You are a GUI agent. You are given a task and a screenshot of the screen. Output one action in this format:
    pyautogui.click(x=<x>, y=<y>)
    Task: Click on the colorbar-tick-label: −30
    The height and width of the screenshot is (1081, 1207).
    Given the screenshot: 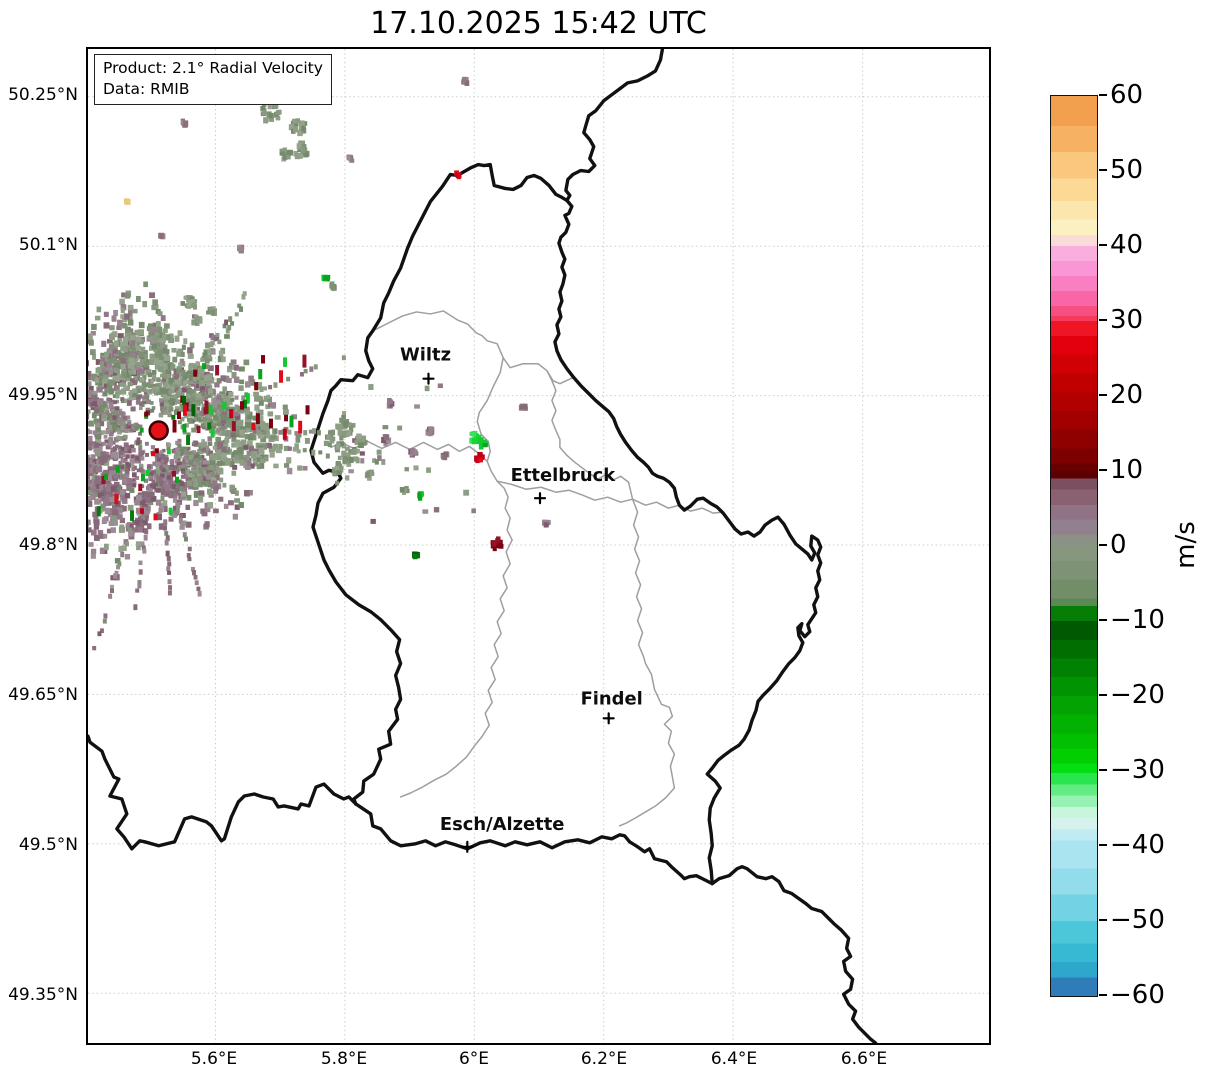 What is the action you would take?
    pyautogui.click(x=1137, y=770)
    